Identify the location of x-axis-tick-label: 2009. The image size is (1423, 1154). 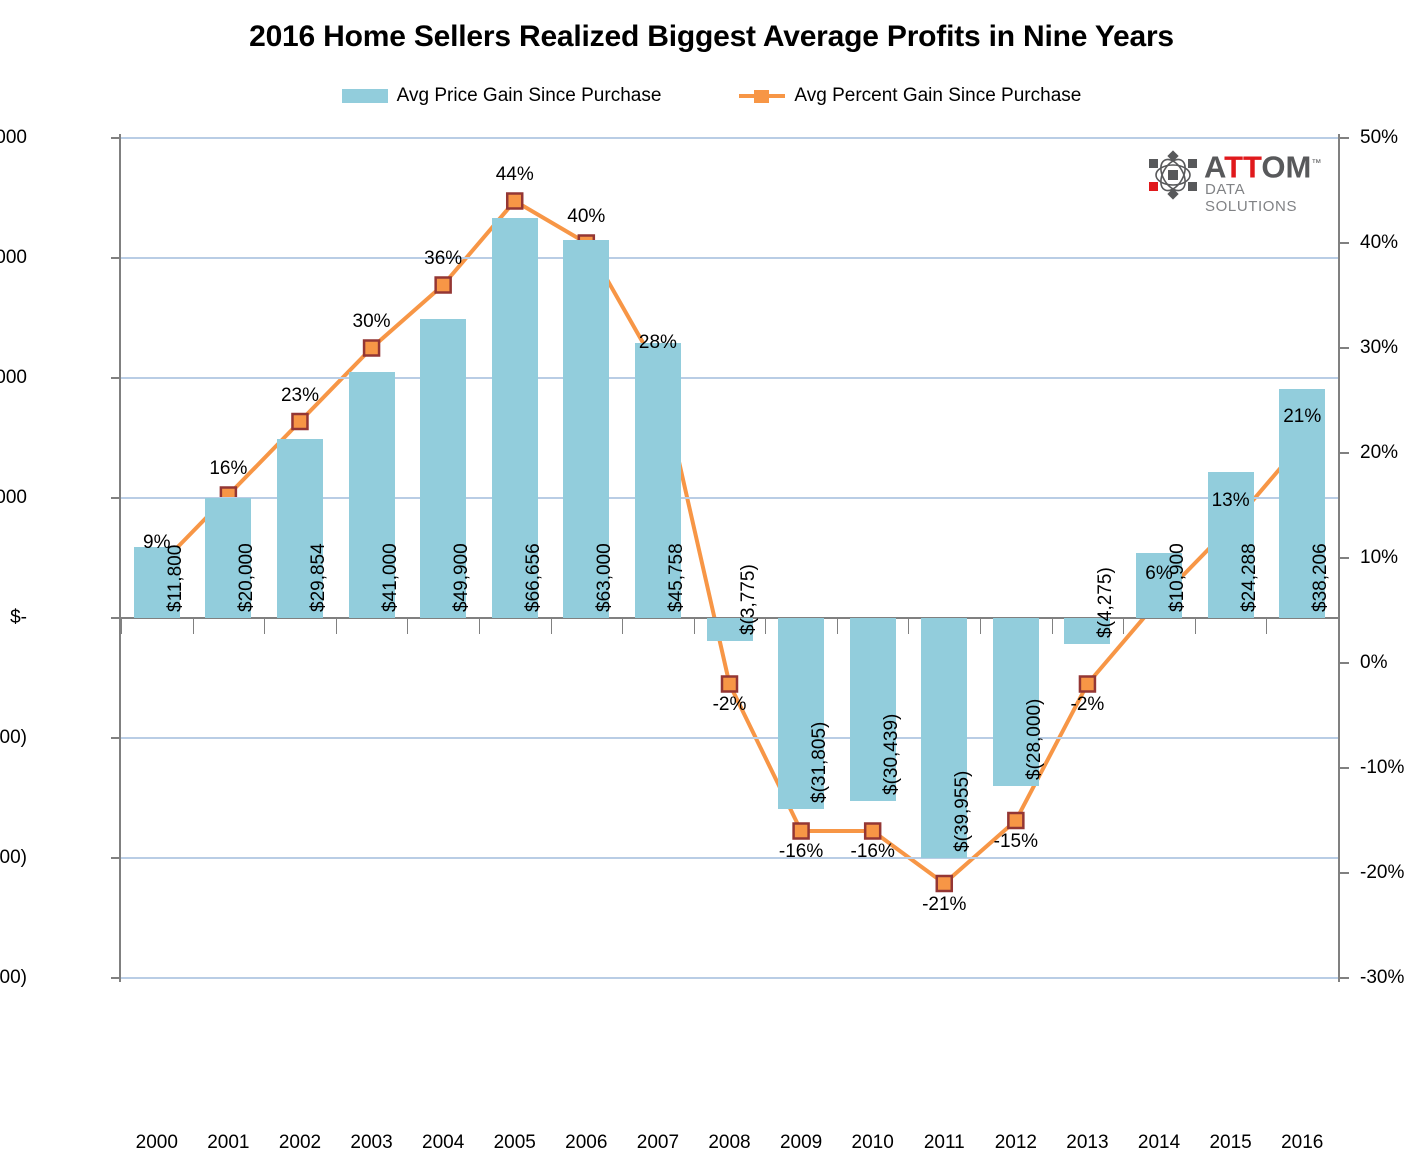
(801, 1142).